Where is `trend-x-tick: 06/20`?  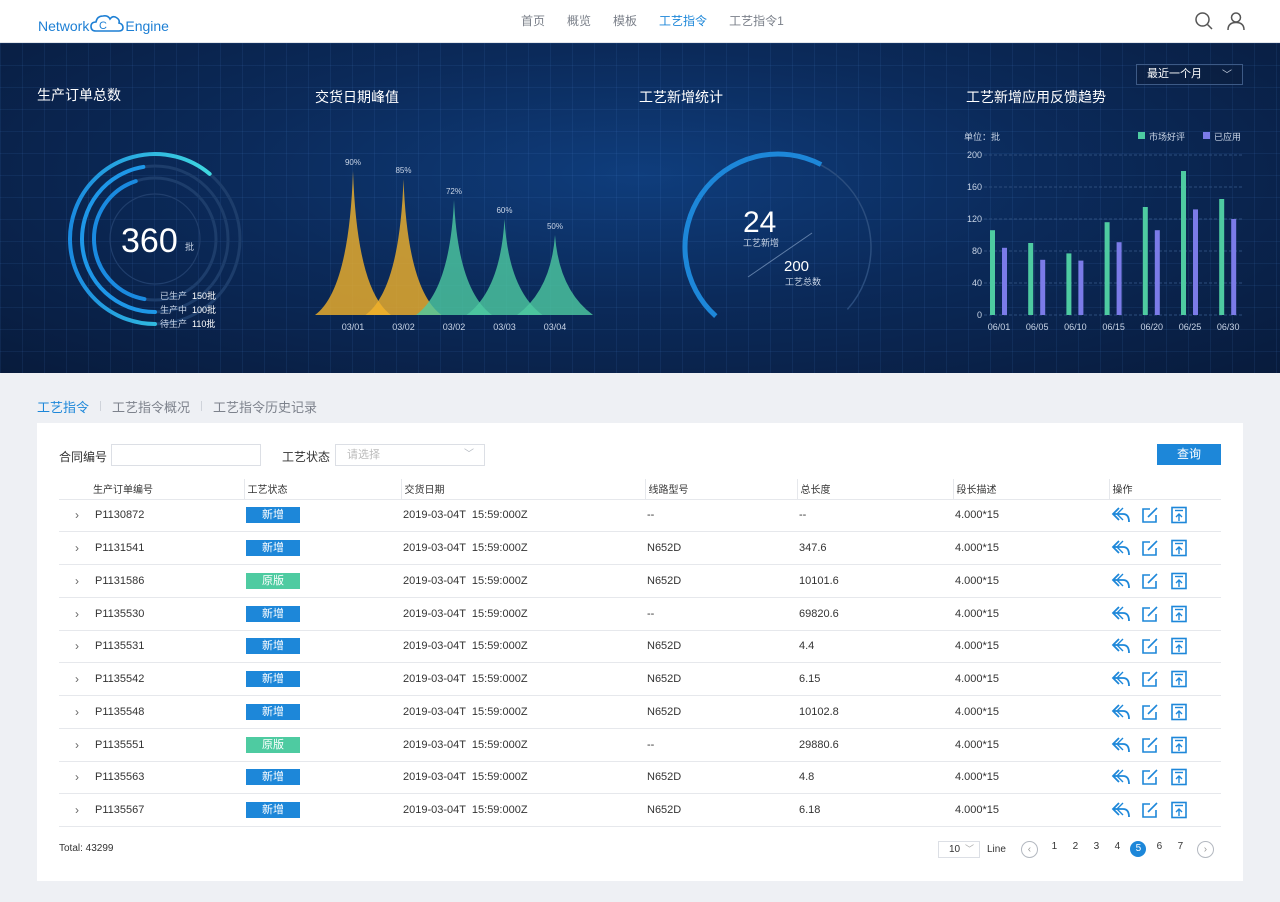 trend-x-tick: 06/20 is located at coordinates (1152, 327).